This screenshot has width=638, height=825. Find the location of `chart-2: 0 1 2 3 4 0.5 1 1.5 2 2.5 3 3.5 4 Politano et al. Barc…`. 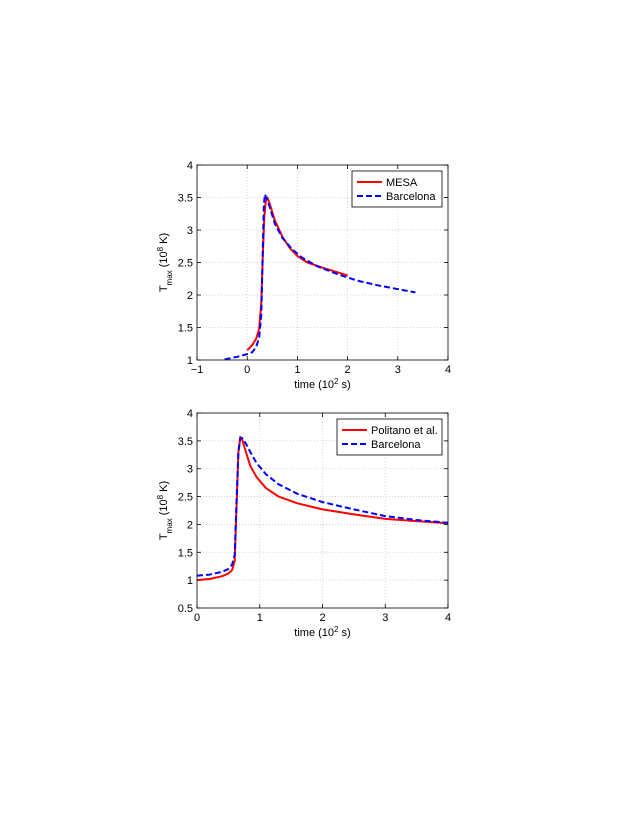

chart-2: 0 1 2 3 4 0.5 1 1.5 2 2.5 3 3.5 4 Politano et al. Barc… is located at coordinates (303, 523).